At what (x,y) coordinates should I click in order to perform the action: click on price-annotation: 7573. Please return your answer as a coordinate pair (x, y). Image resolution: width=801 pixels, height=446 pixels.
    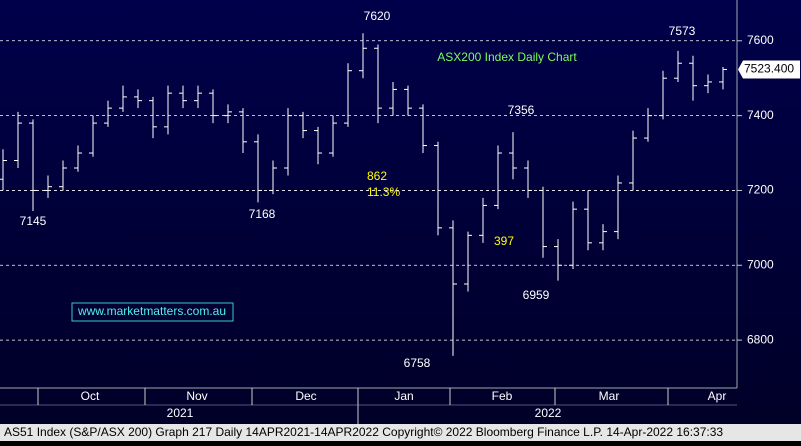
    Looking at the image, I should click on (682, 31).